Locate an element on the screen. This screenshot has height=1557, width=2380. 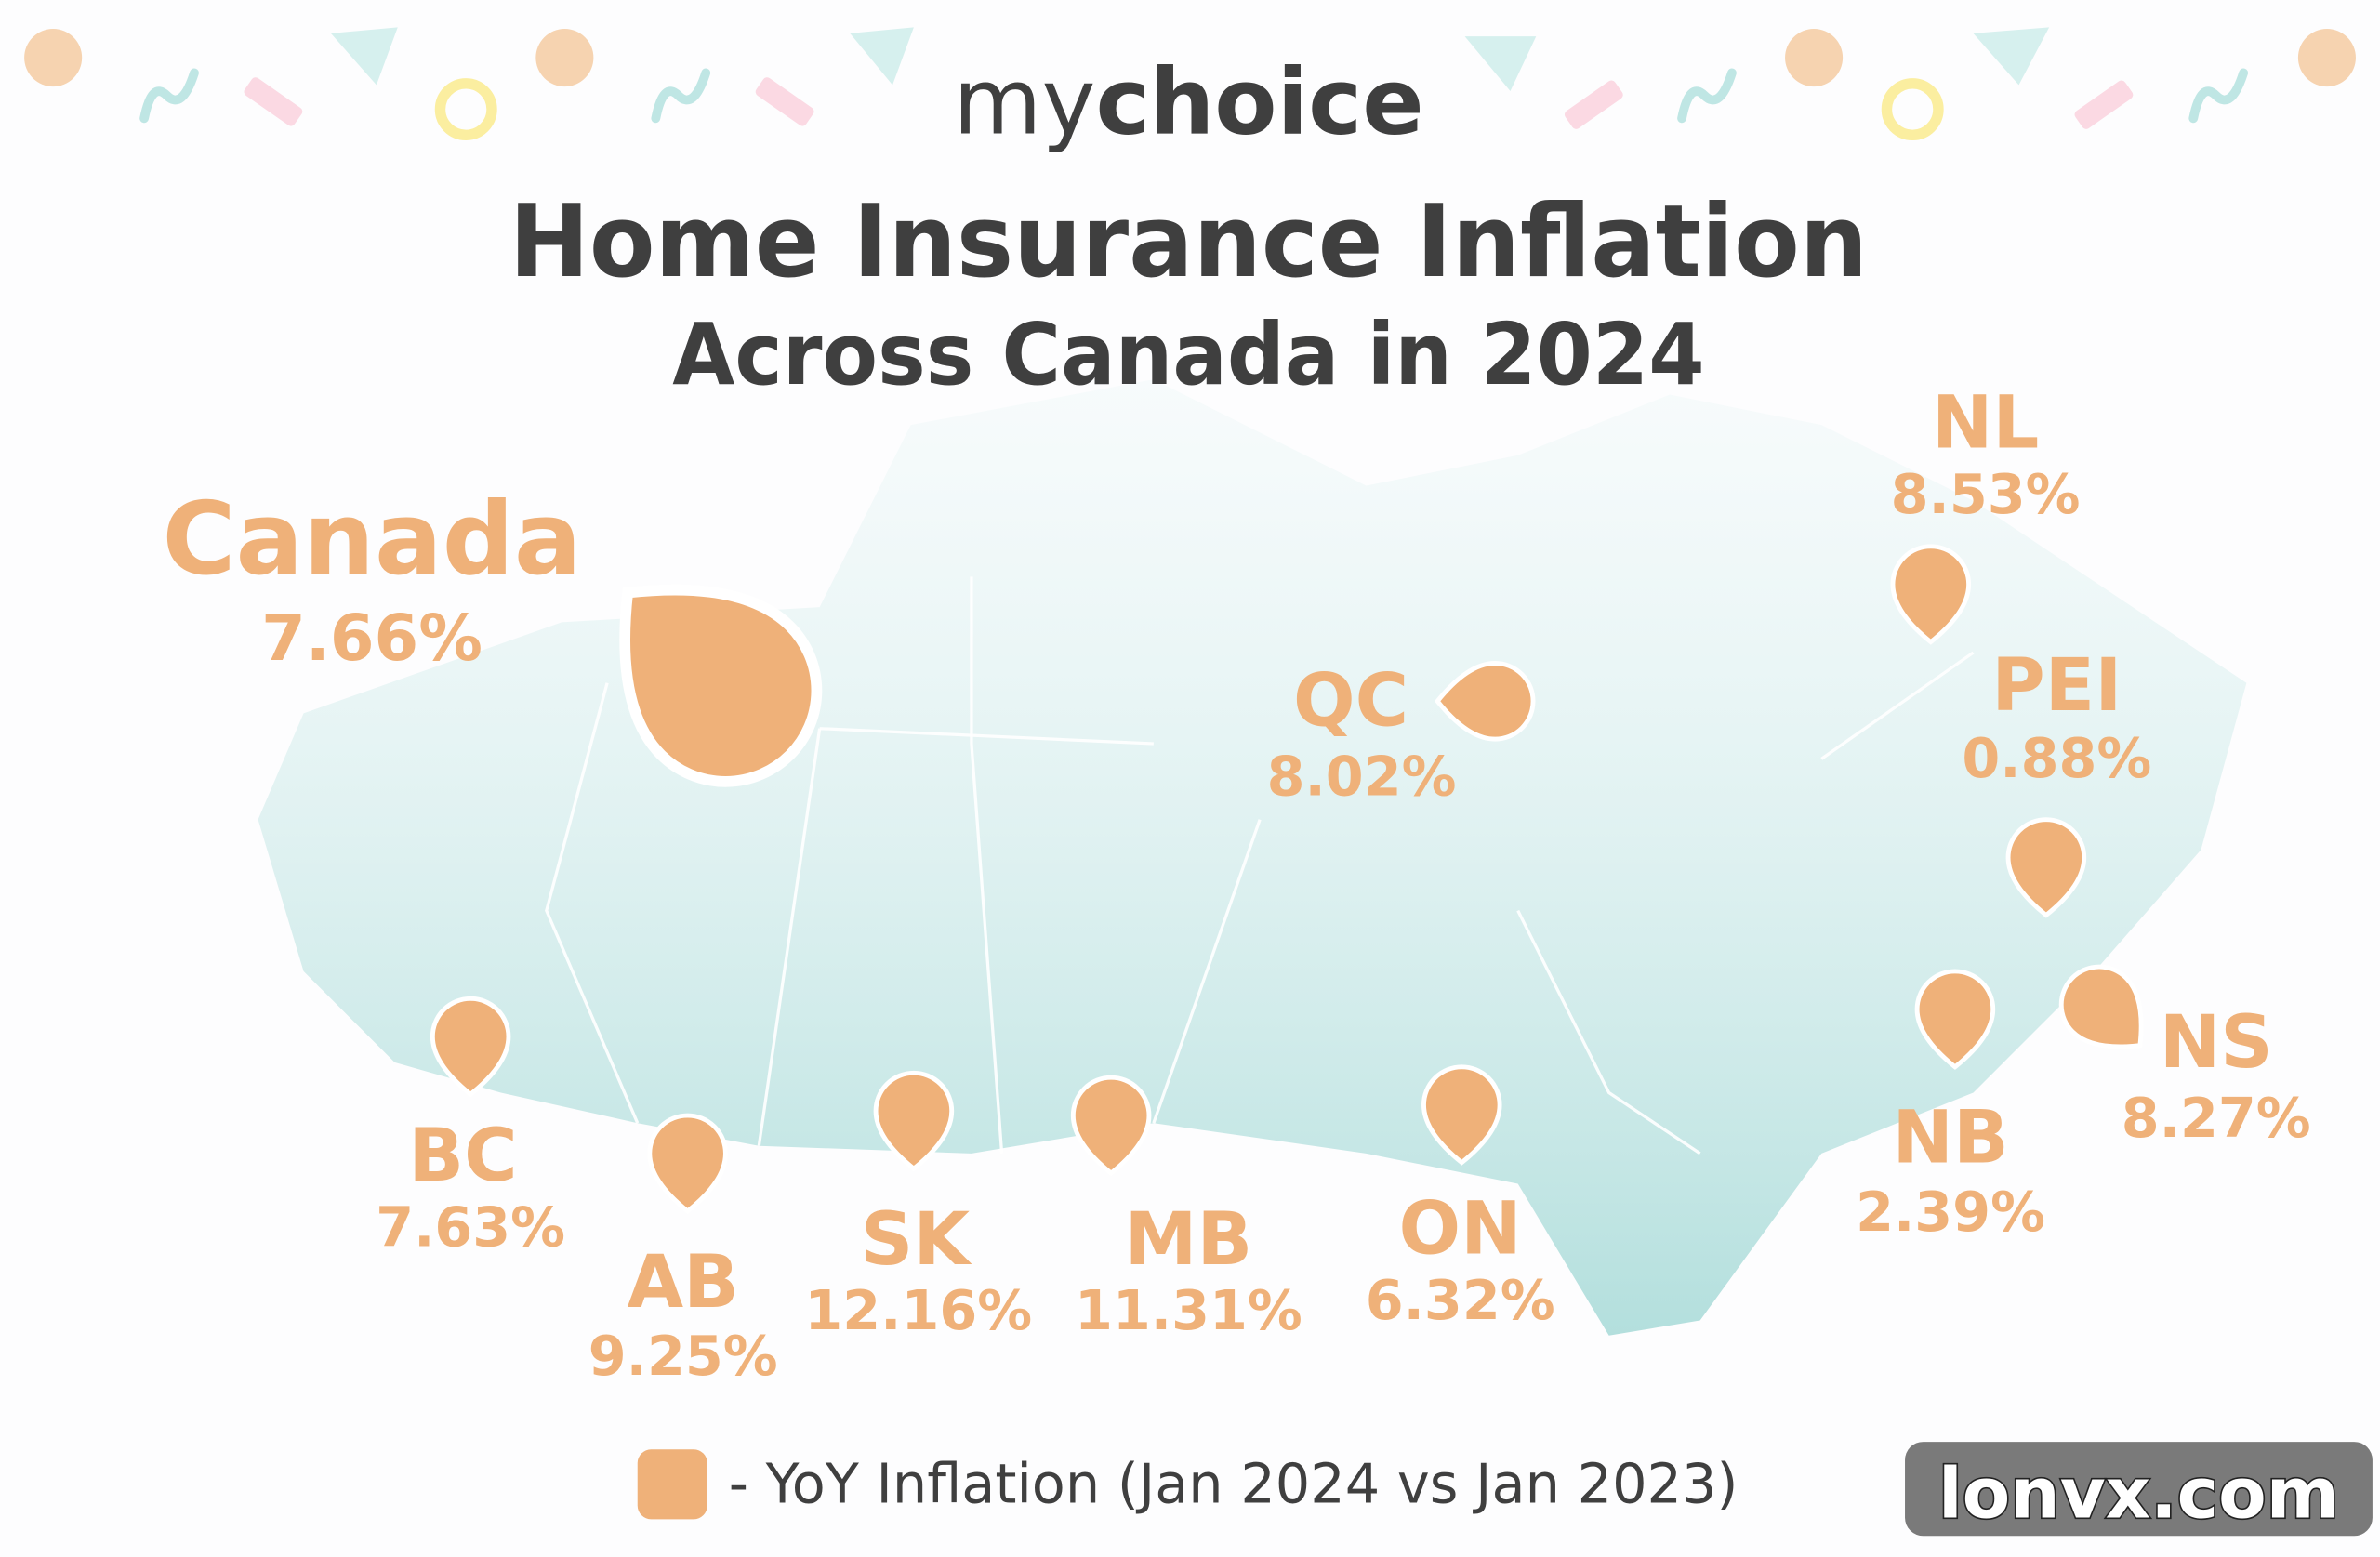
region-value: 12.16% is located at coordinates (918, 1310).